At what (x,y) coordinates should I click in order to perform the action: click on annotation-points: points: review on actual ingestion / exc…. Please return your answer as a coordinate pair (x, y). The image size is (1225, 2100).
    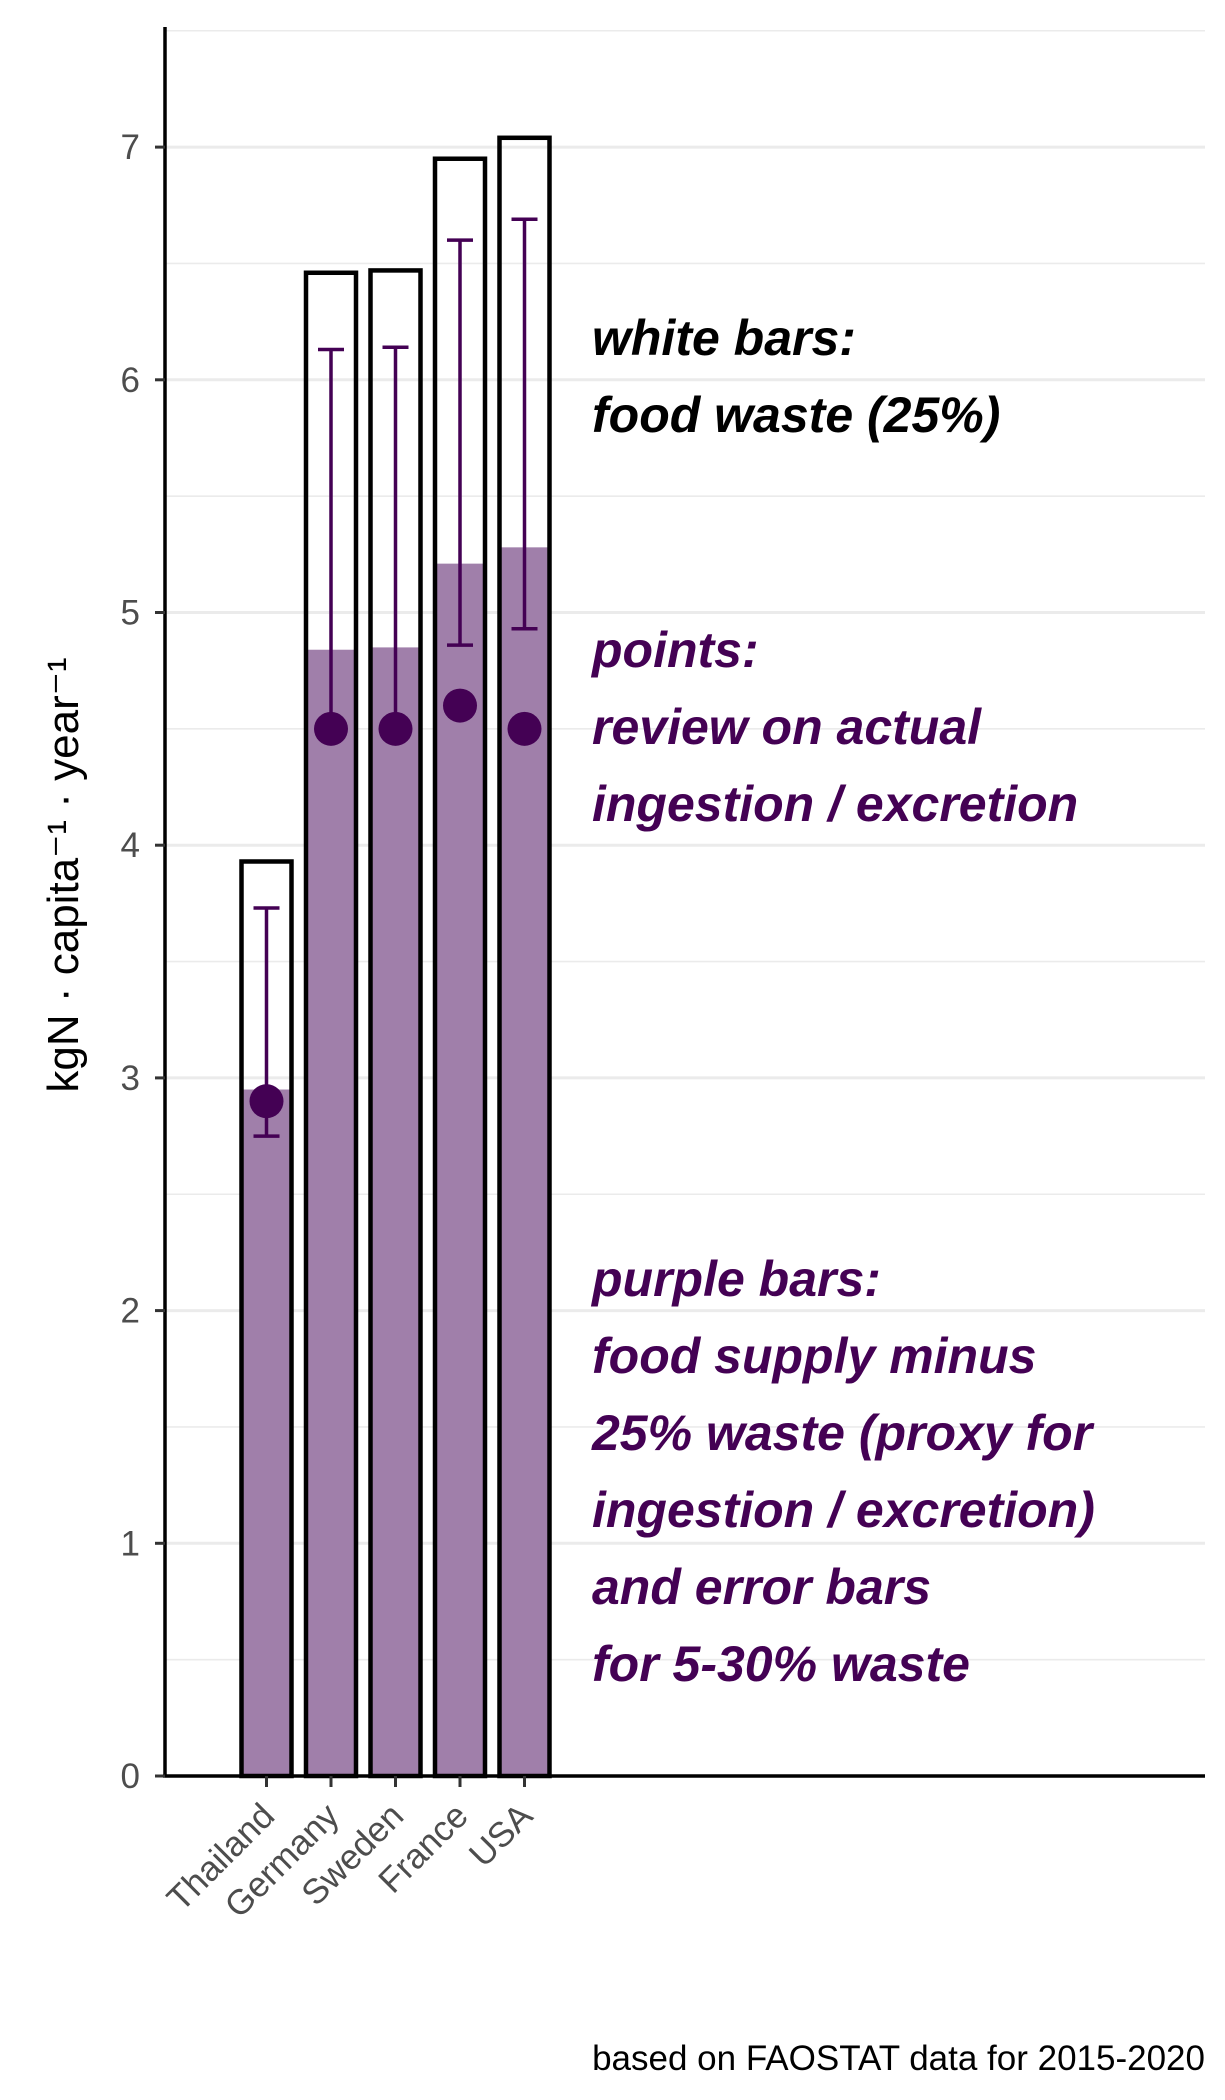
    Looking at the image, I should click on (834, 727).